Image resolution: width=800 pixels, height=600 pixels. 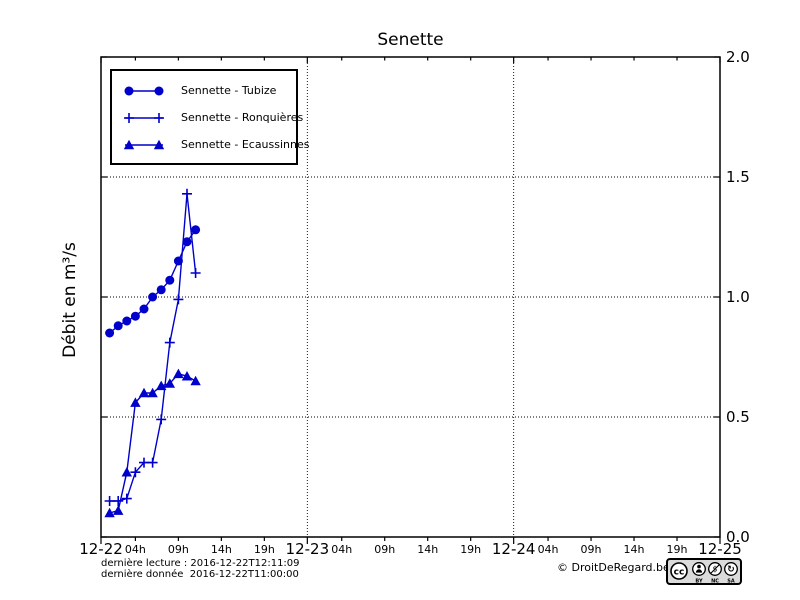 I want to click on by-label: BY, so click(x=699, y=582).